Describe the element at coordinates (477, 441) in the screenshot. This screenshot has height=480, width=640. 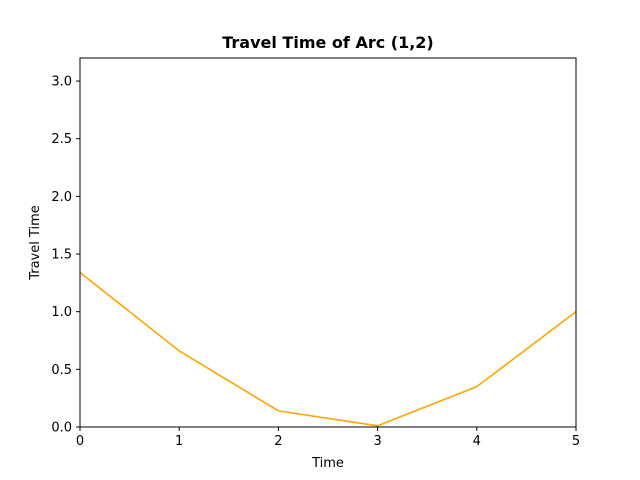
I see `x-tick-label: 4` at that location.